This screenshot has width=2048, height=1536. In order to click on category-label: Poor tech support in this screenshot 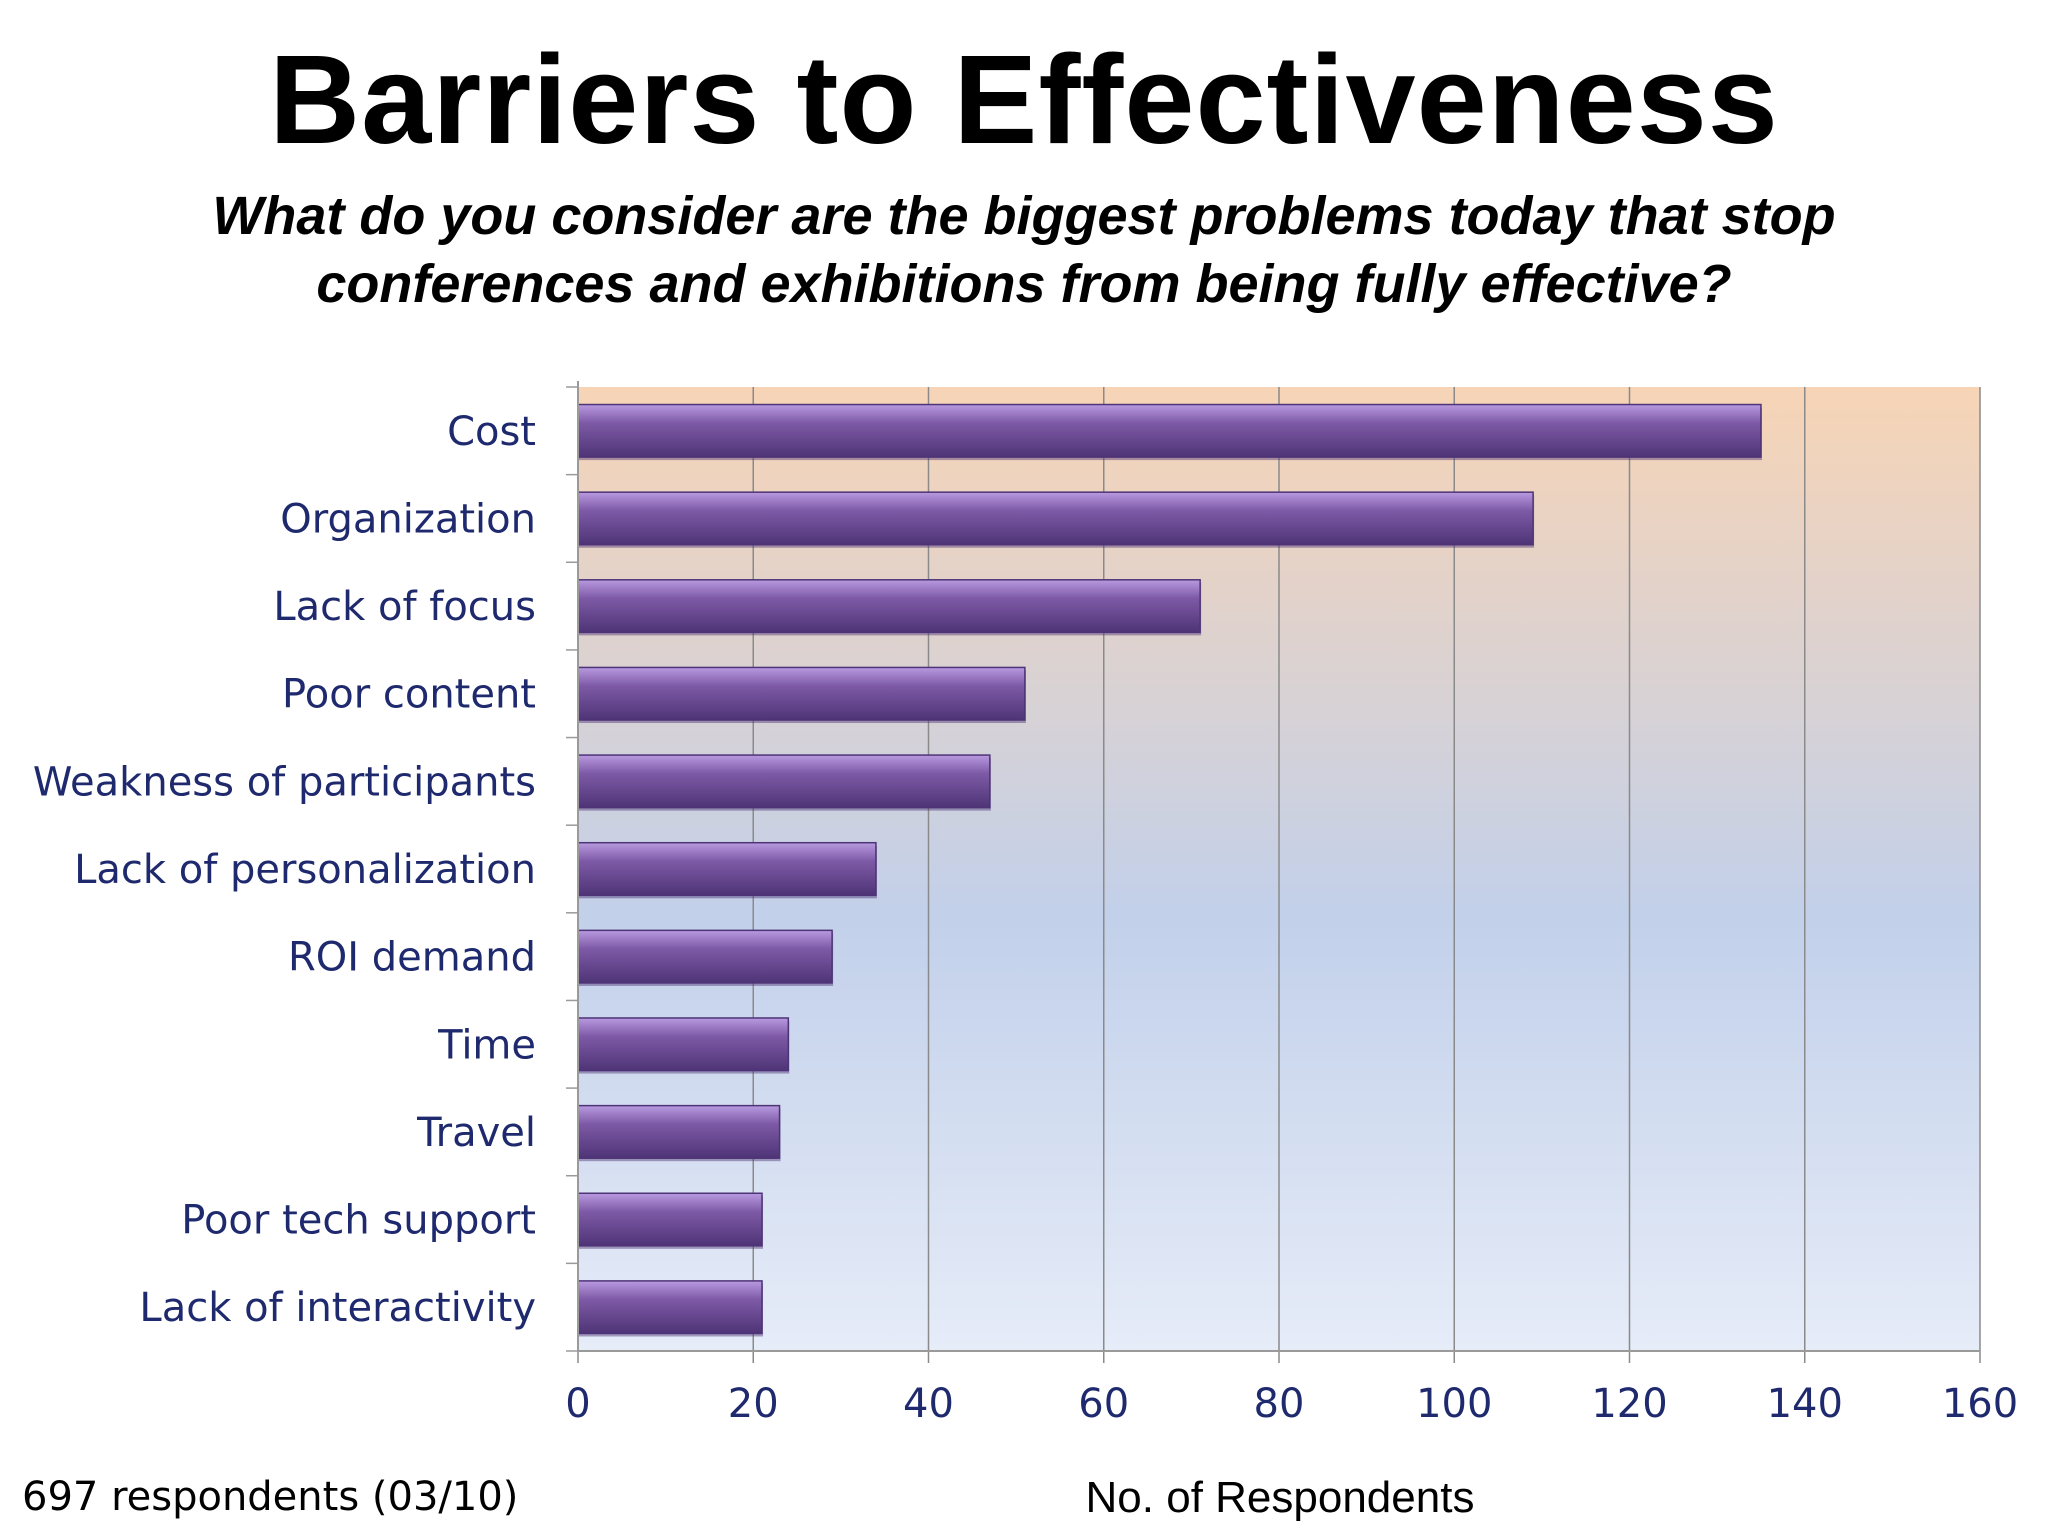, I will do `click(358, 1221)`.